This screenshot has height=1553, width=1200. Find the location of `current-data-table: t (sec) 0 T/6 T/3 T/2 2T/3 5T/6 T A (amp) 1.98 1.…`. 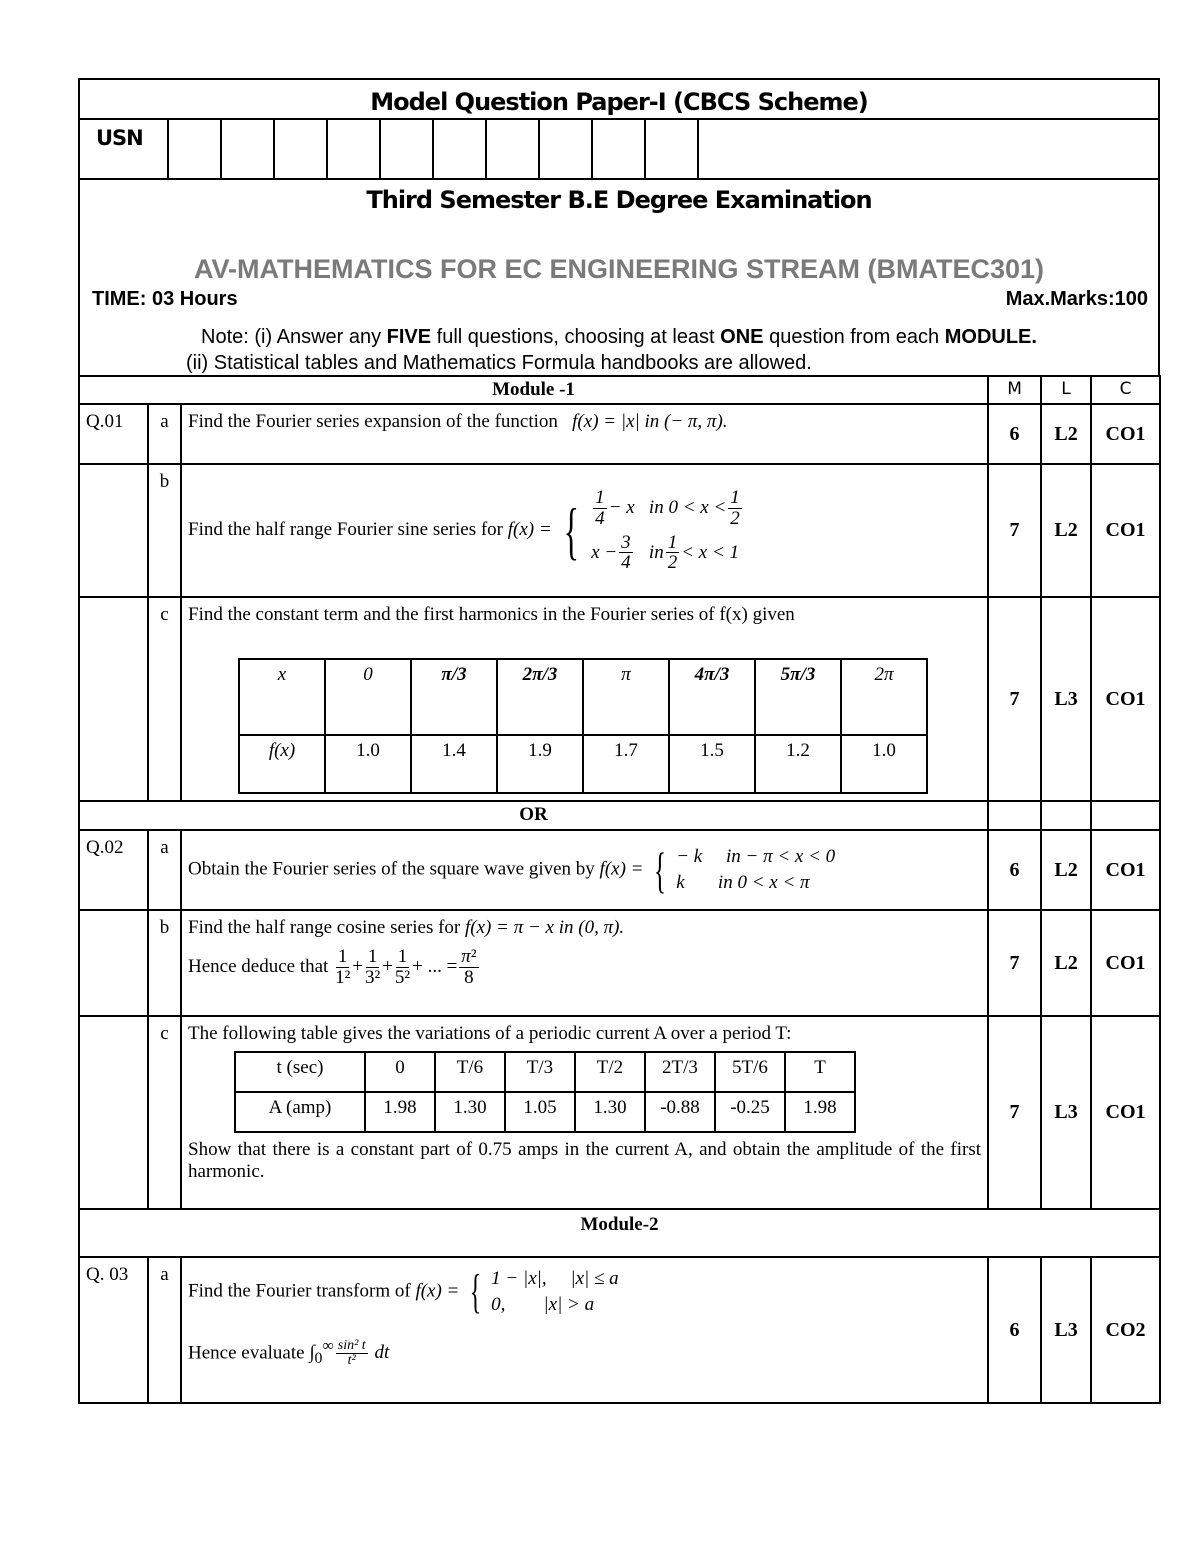

current-data-table: t (sec) 0 T/6 T/3 T/2 2T/3 5T/6 T A (amp) 1.98 1.… is located at coordinates (545, 1092).